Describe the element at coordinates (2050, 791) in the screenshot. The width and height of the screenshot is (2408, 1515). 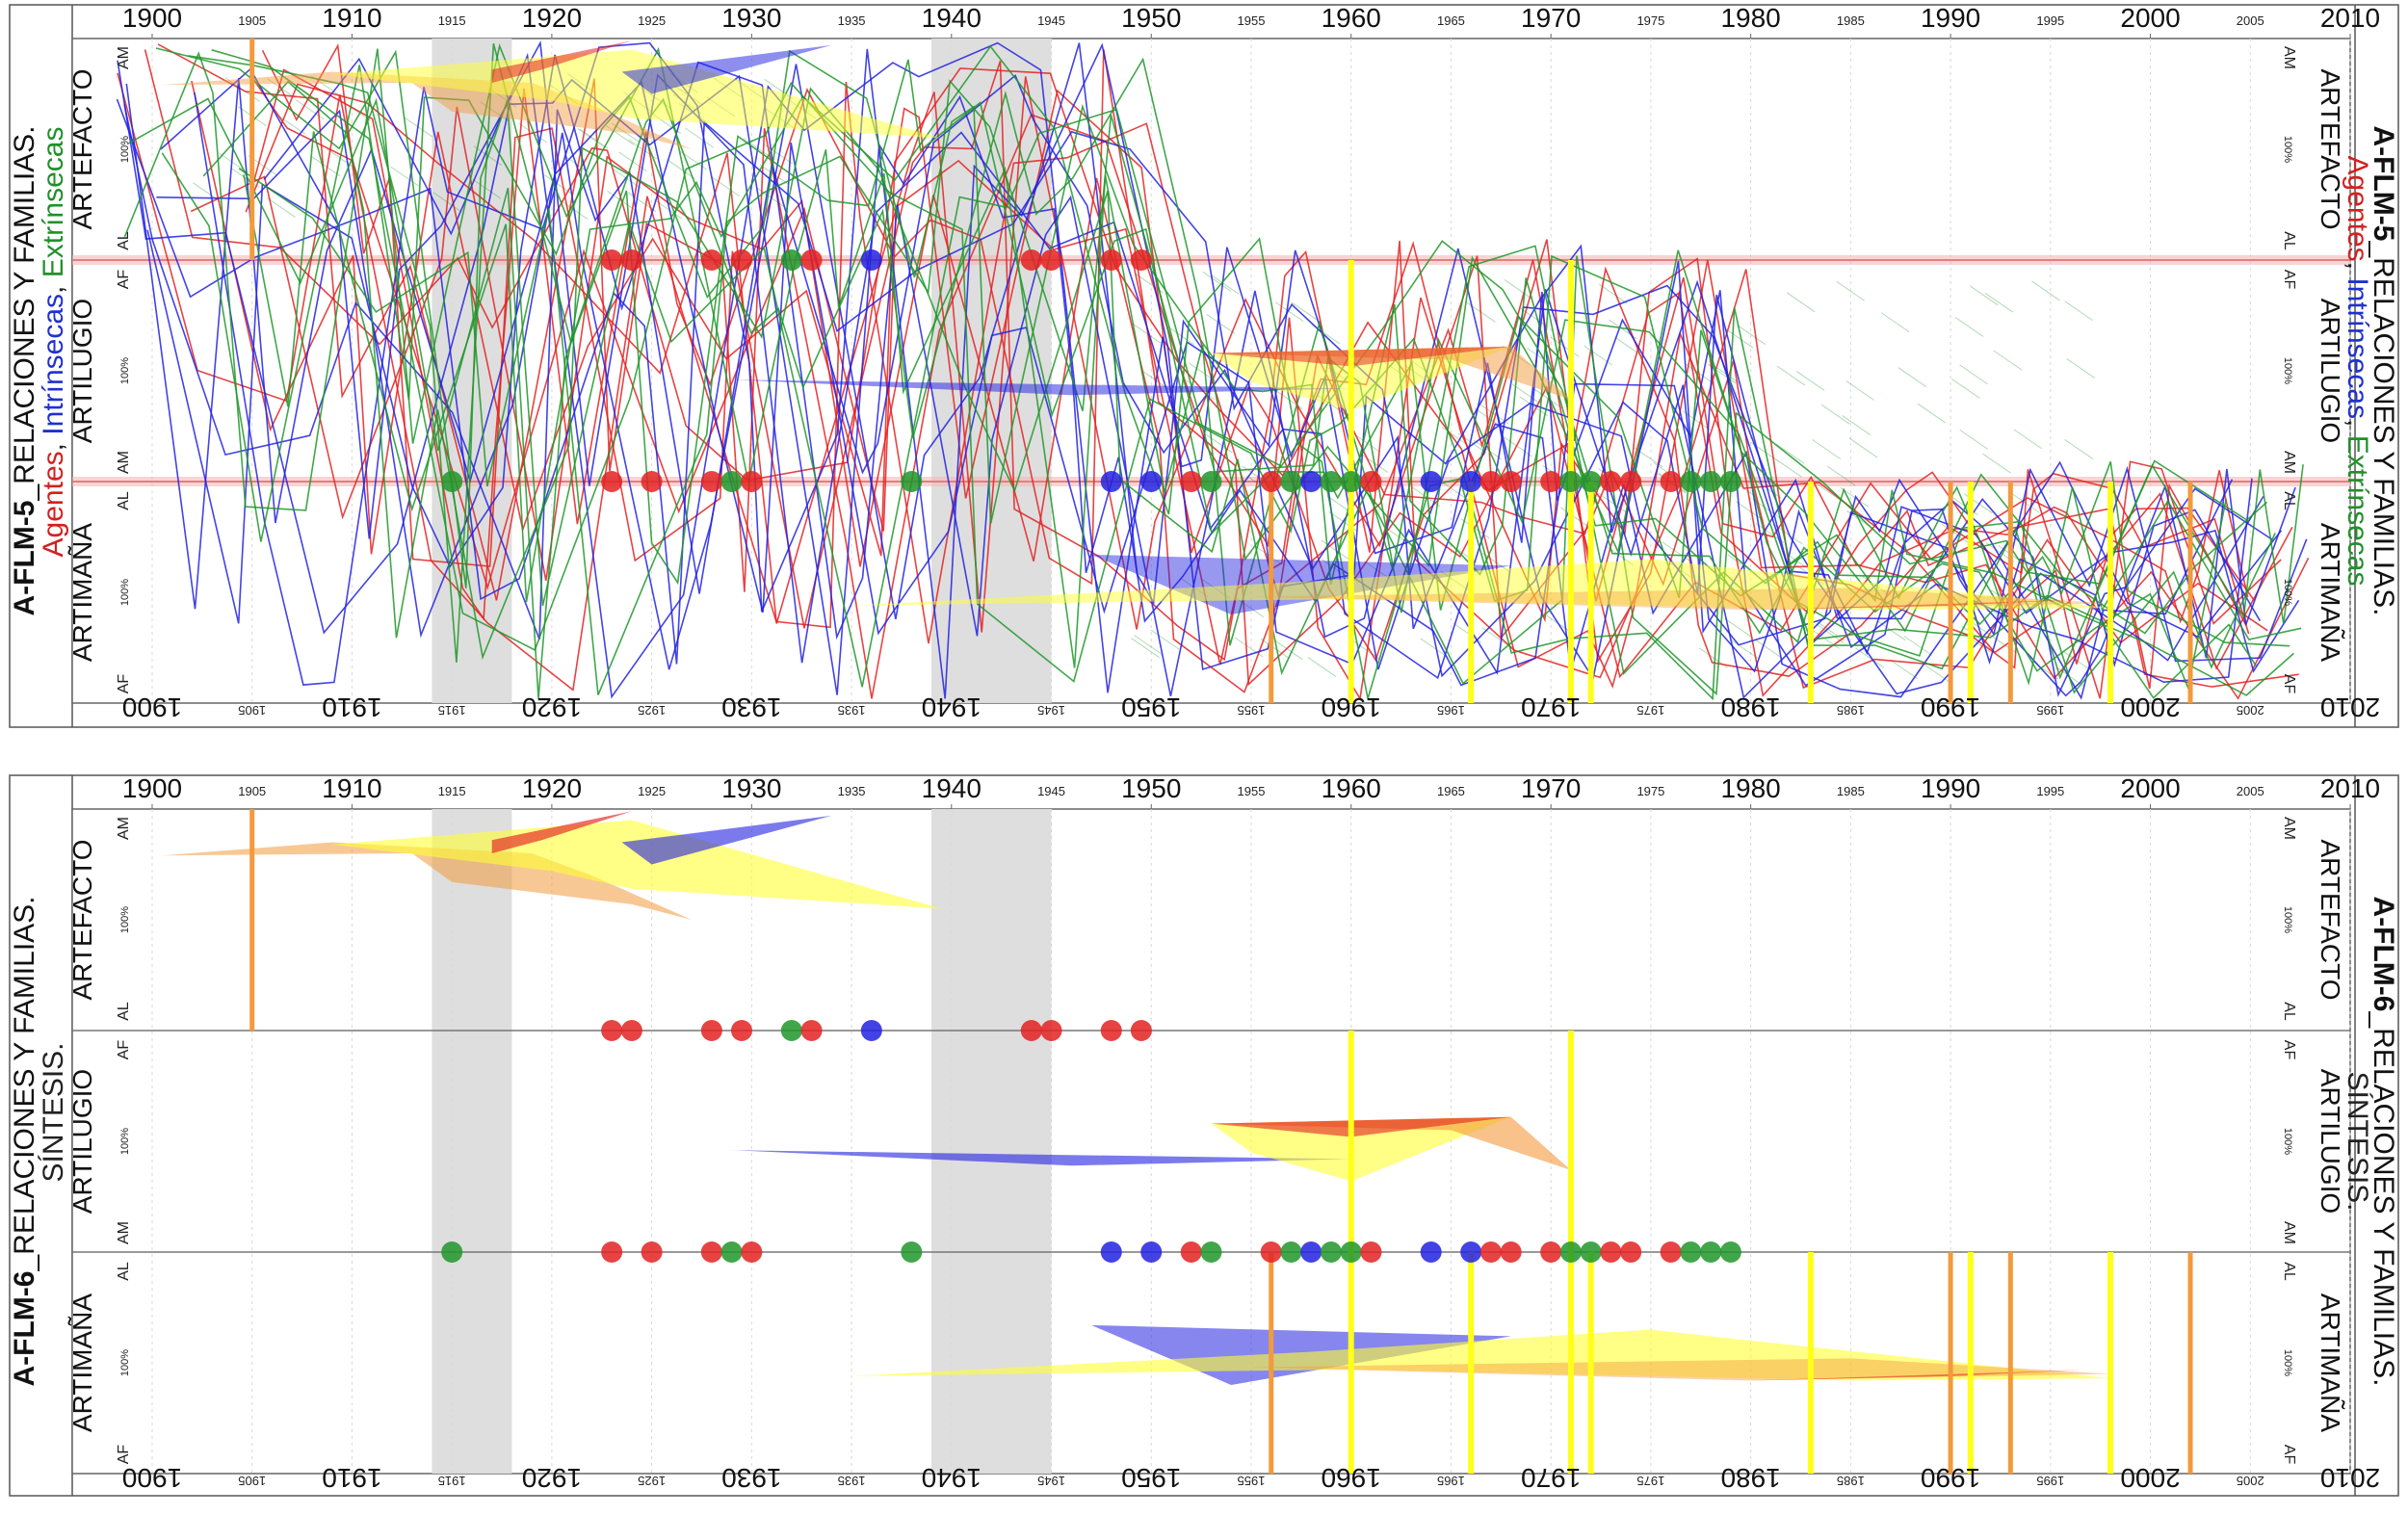
I see `x-minor-tick-label: 1995` at that location.